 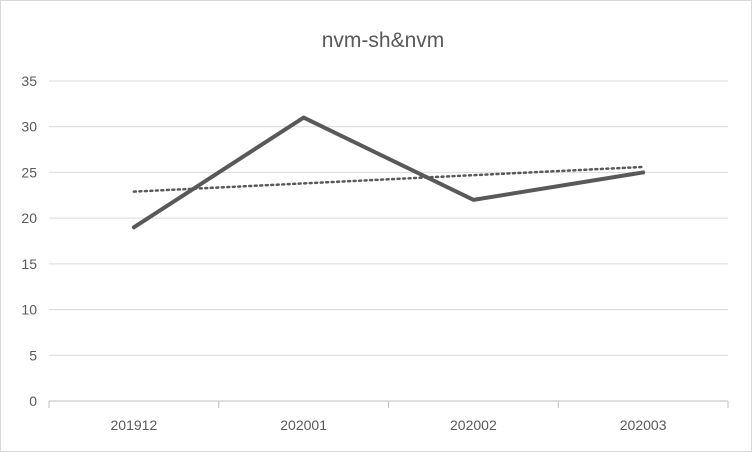 I want to click on y-tick-label: 20, so click(x=29, y=218).